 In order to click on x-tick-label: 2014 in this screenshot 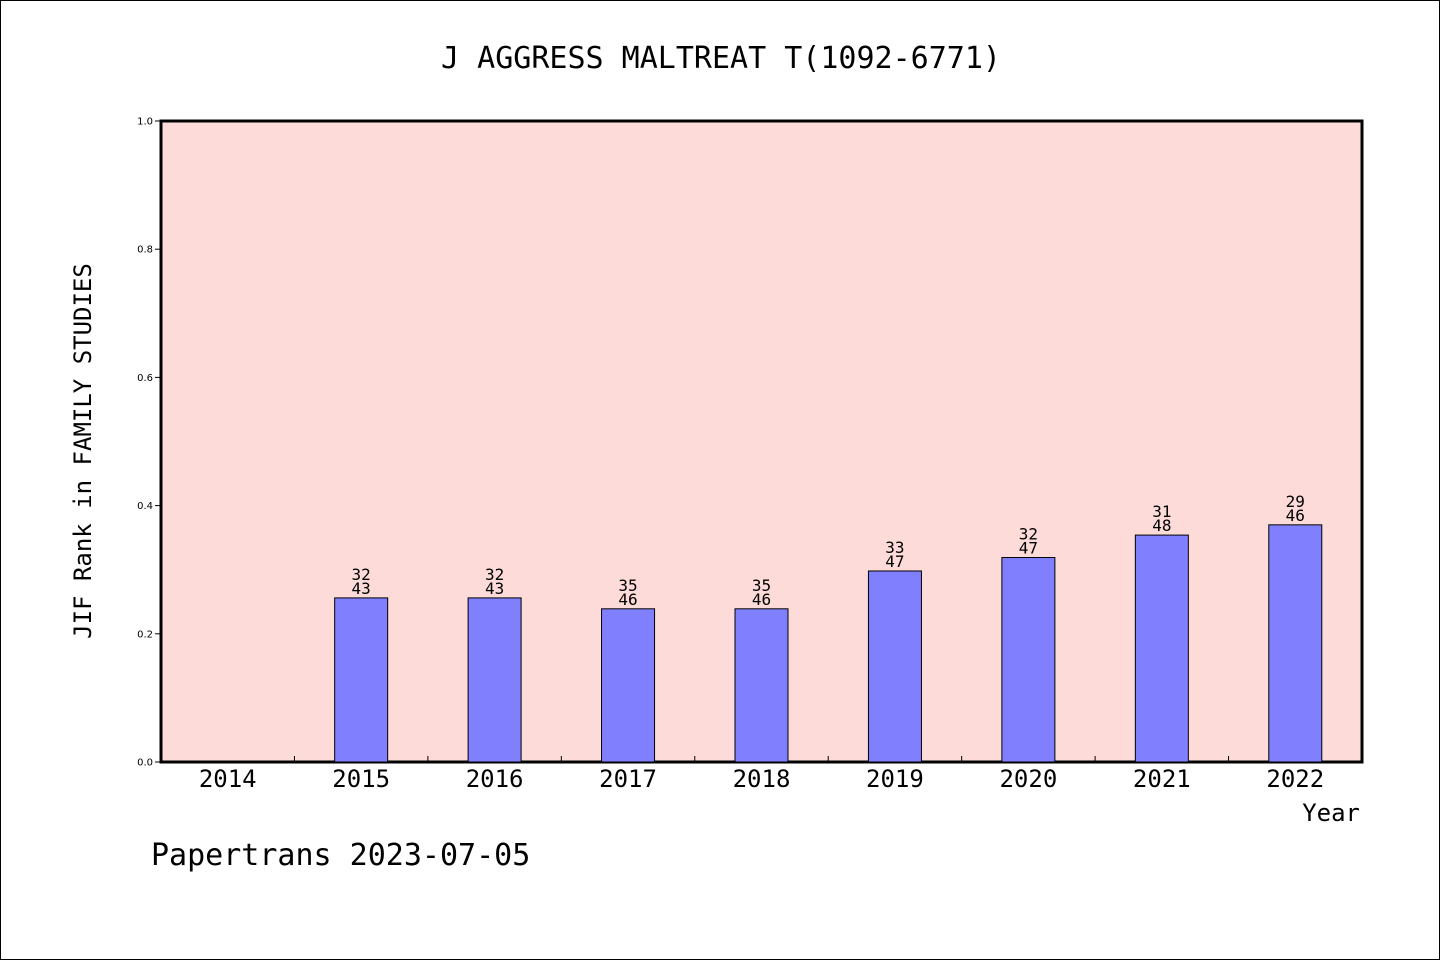, I will do `click(228, 779)`.